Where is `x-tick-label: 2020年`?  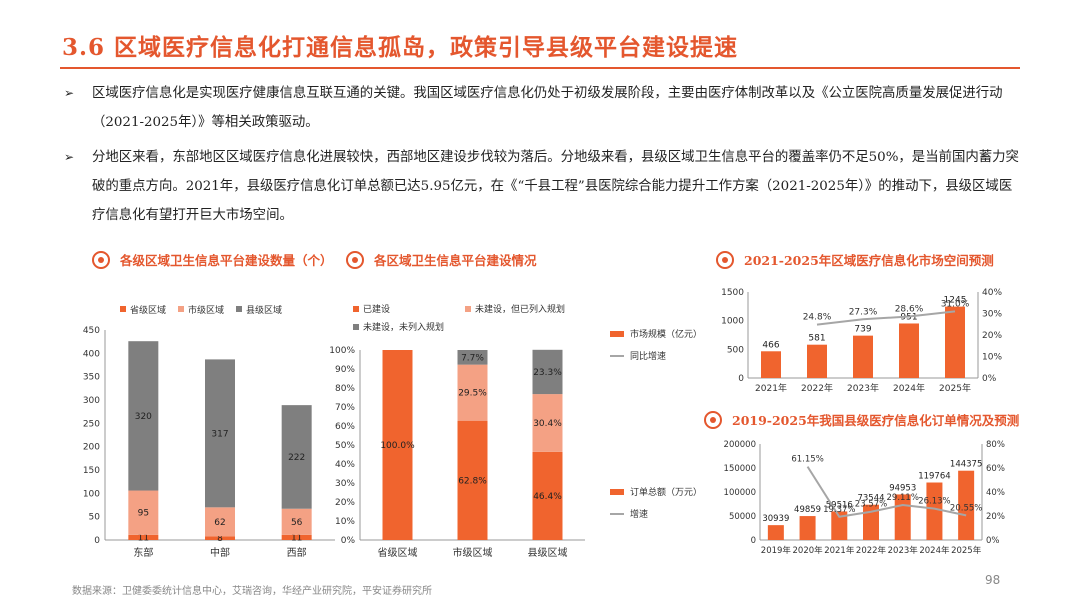
x-tick-label: 2020年 is located at coordinates (808, 550).